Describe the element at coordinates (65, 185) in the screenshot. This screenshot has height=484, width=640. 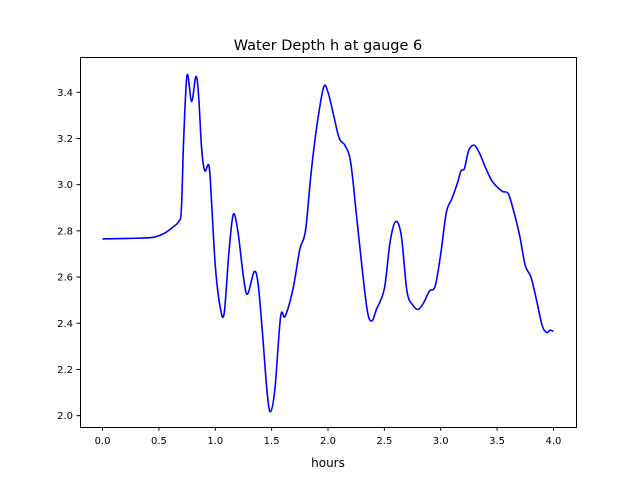
I see `y-tick-label: 3.0` at that location.